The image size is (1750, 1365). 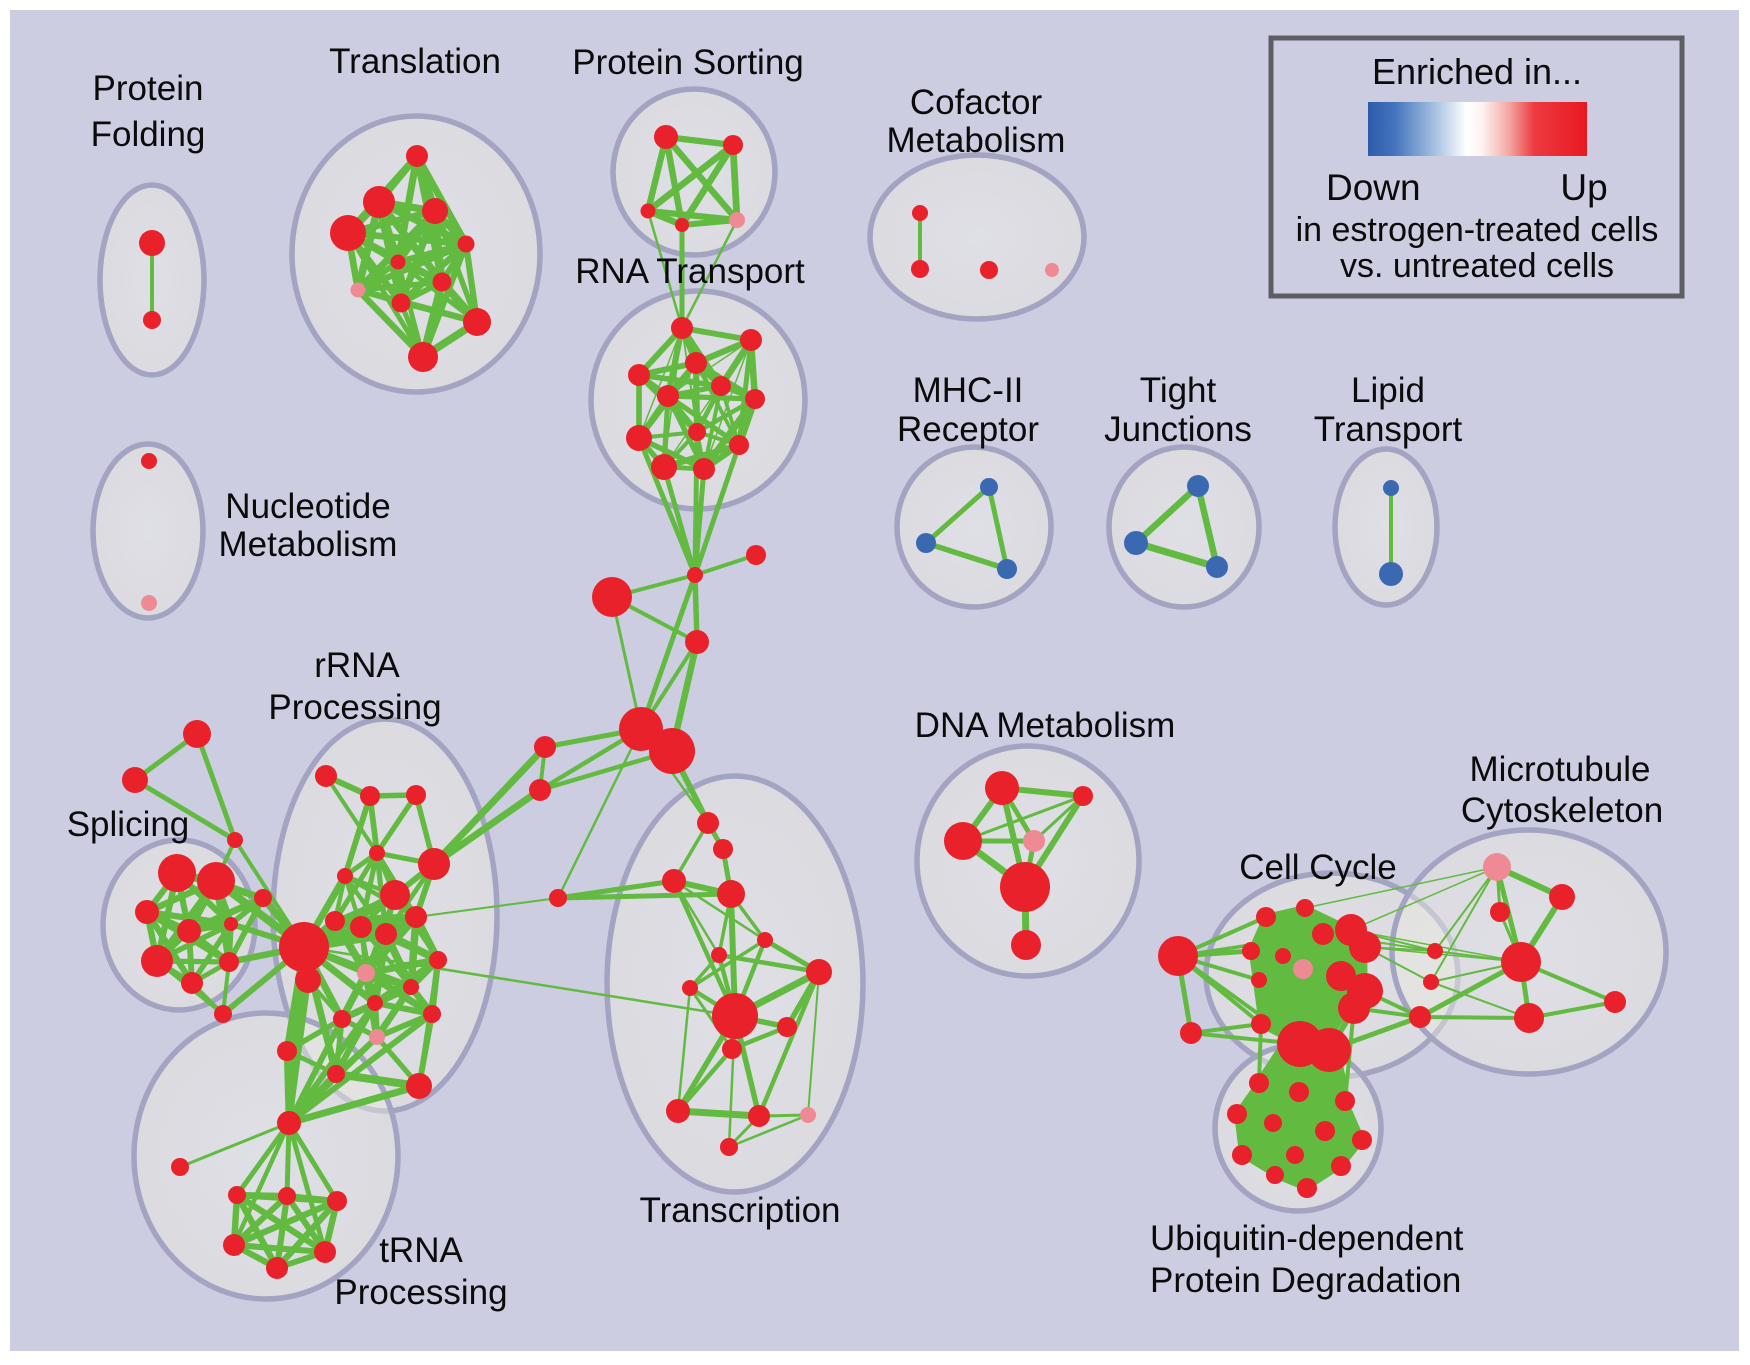 What do you see at coordinates (1477, 266) in the screenshot?
I see `svg-text: vs. untreated cells` at bounding box center [1477, 266].